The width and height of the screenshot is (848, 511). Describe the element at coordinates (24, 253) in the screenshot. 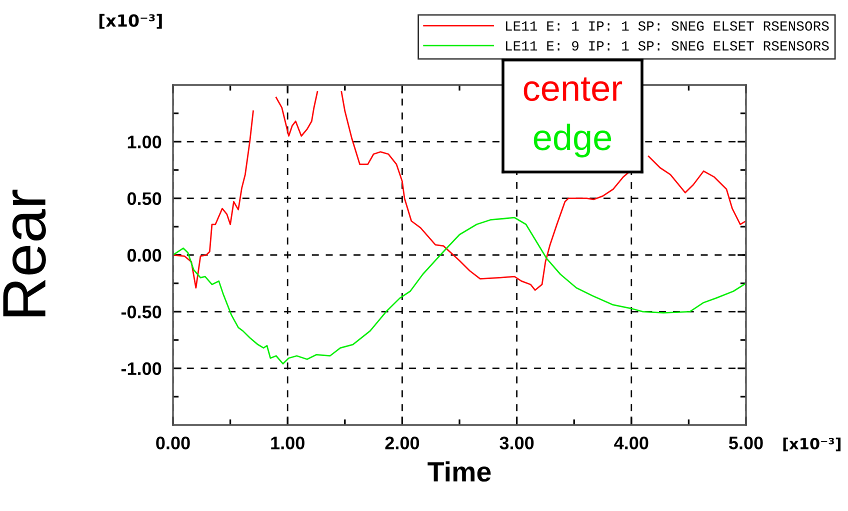

I see `y-axis-title: Rear` at that location.